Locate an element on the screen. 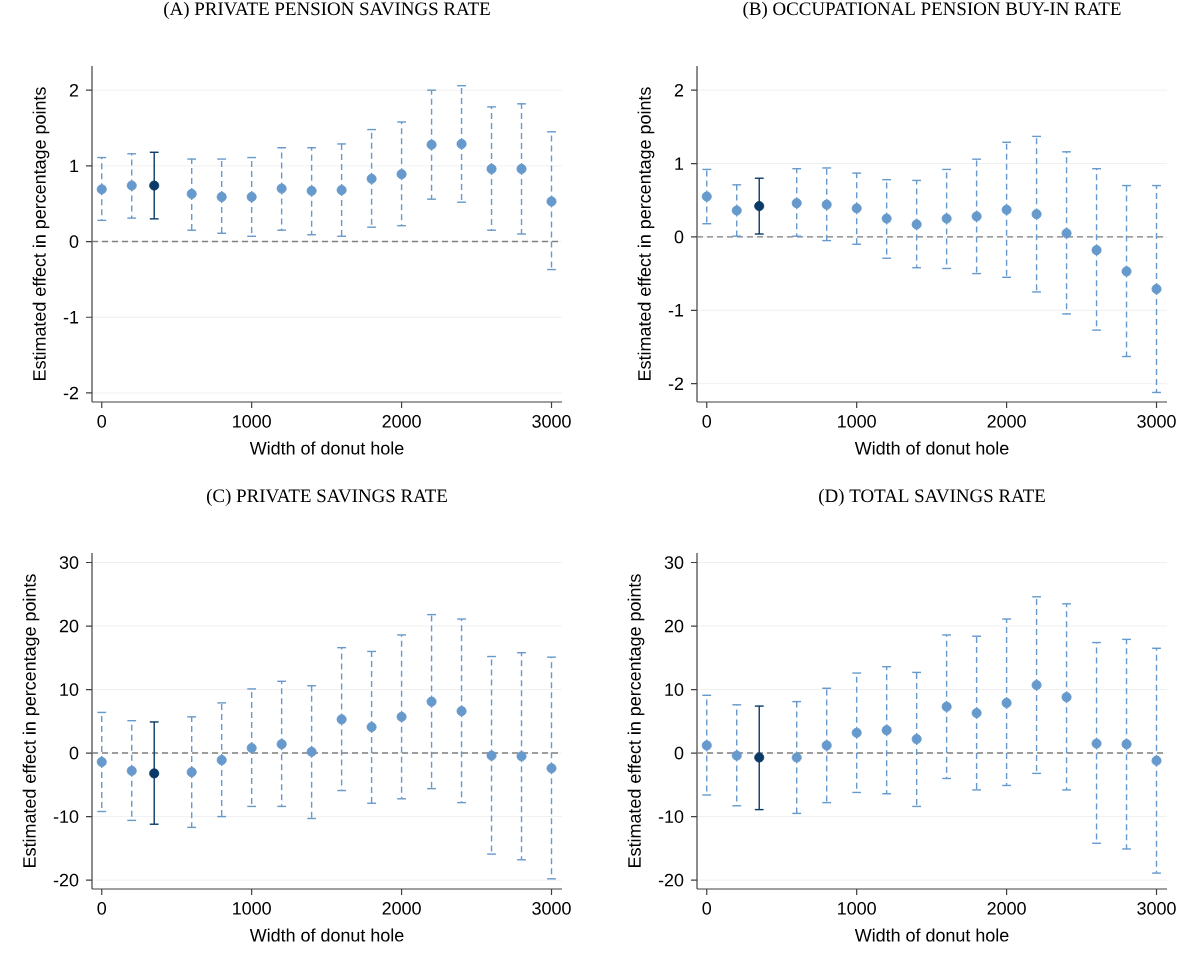 The height and width of the screenshot is (955, 1191). y-tick-label: 30 is located at coordinates (674, 562).